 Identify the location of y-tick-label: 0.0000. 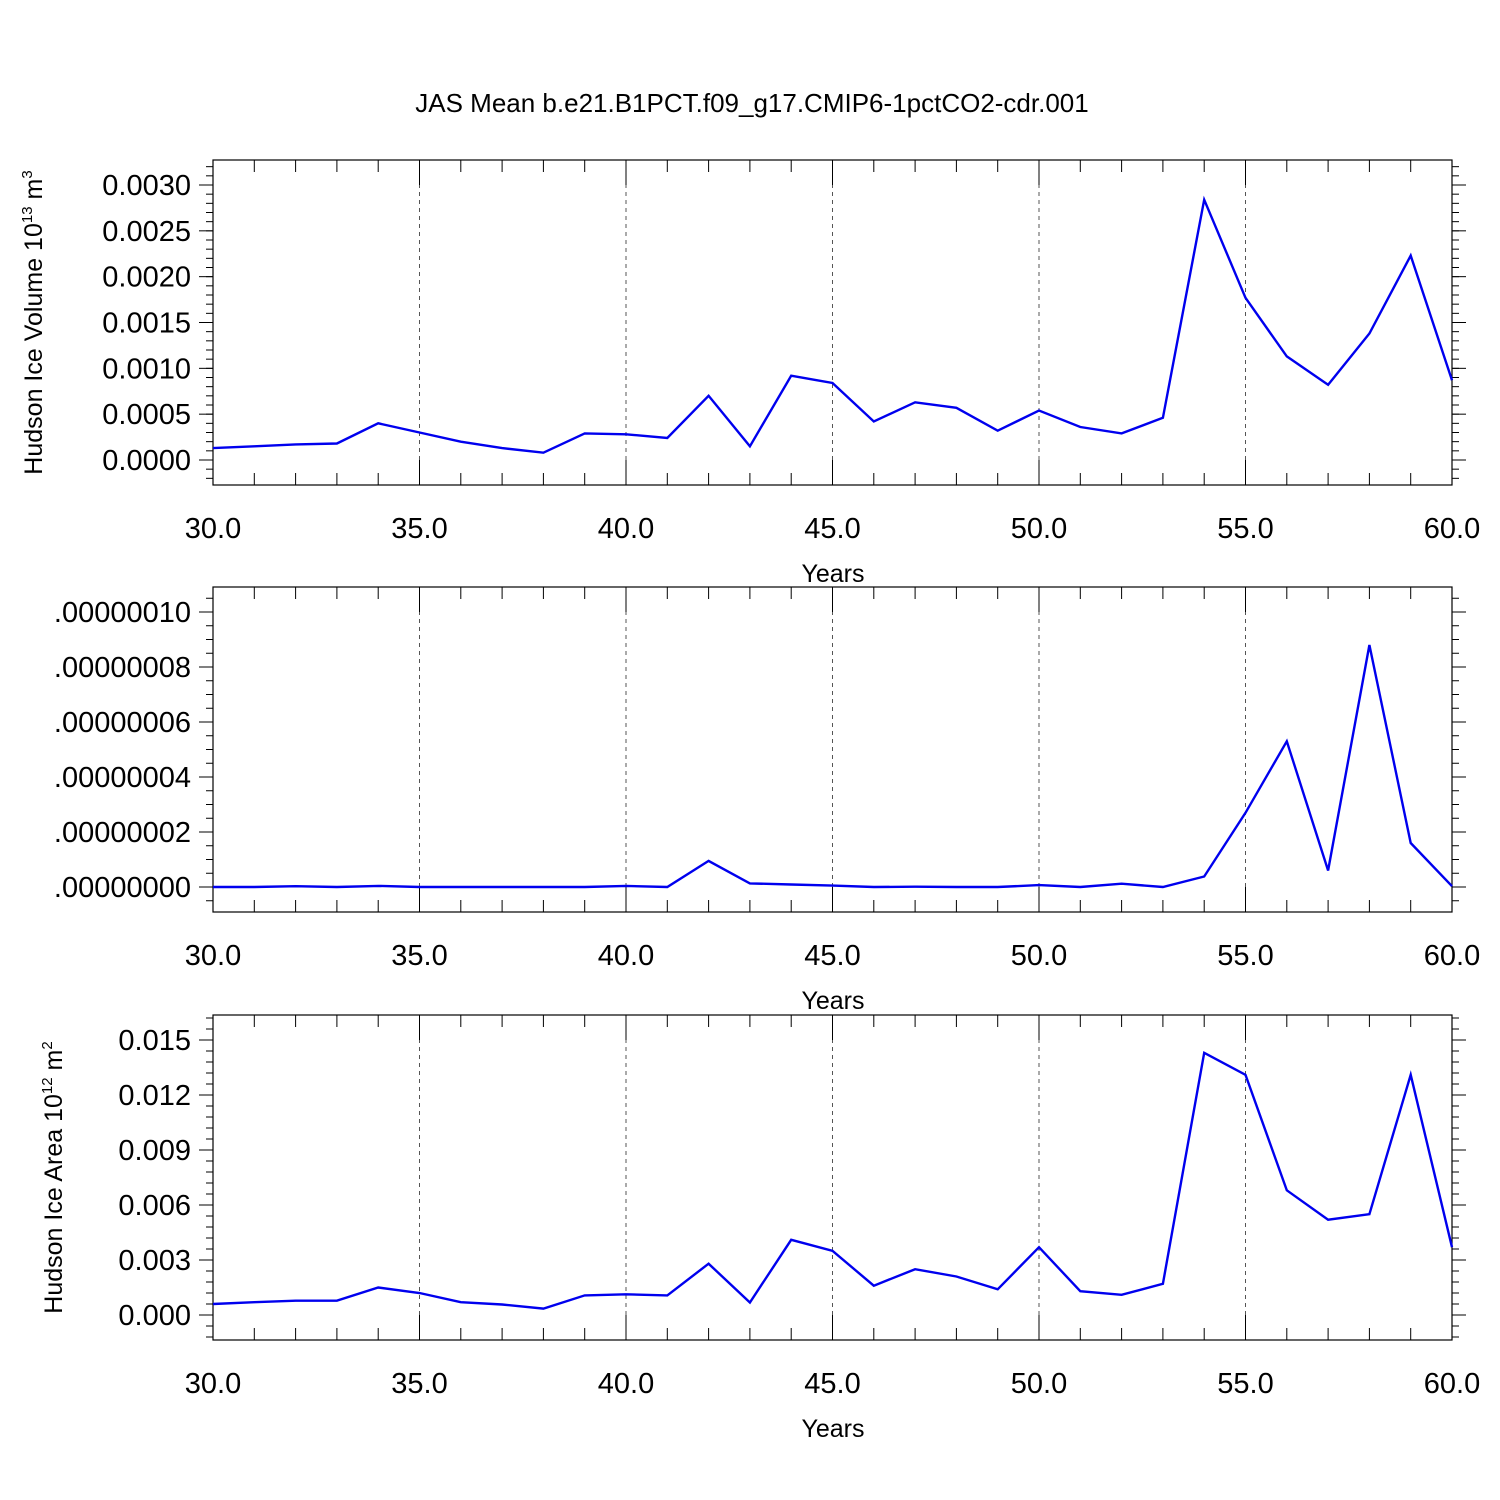
(146, 461).